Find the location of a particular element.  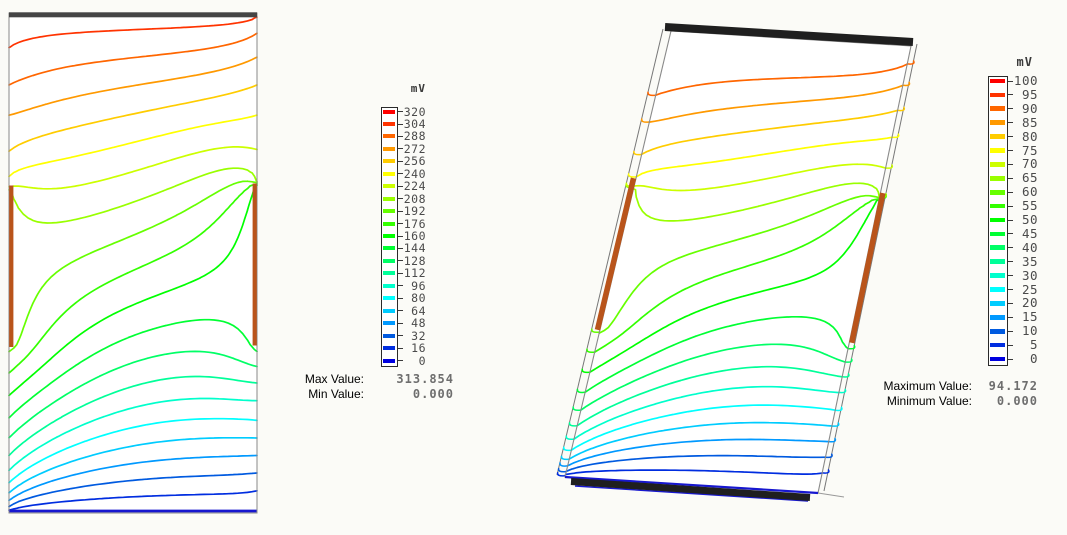

slab-back-corner-line is located at coordinates (831, 495).